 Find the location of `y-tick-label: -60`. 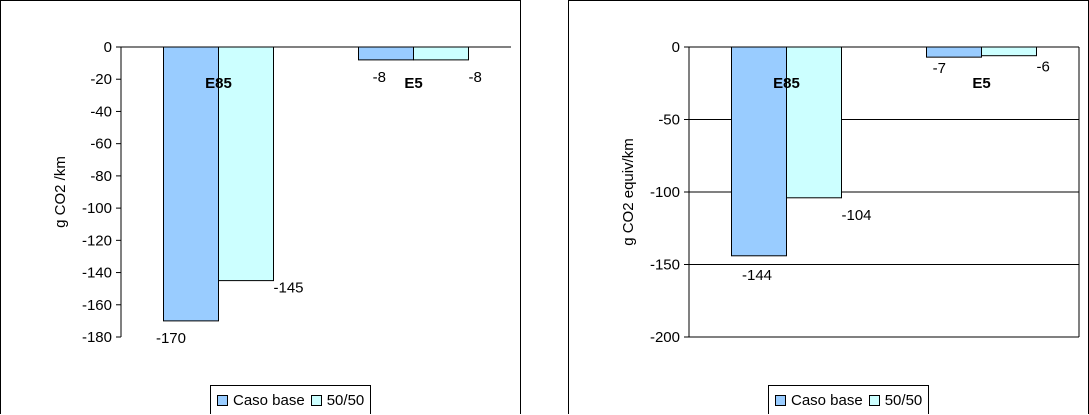

y-tick-label: -60 is located at coordinates (101, 144).